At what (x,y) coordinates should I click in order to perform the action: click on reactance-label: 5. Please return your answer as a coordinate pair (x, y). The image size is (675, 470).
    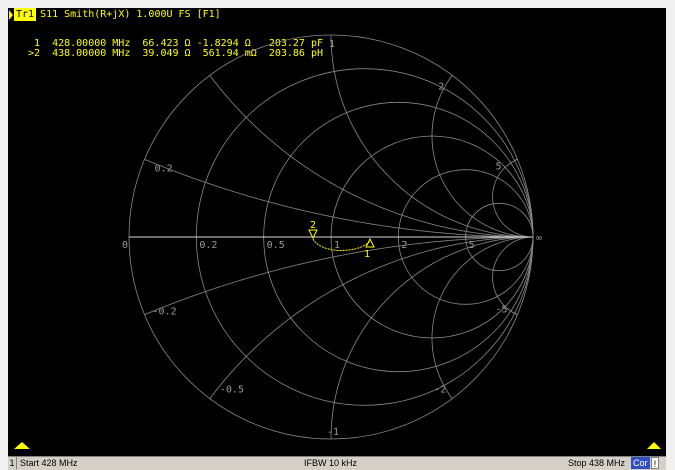
    Looking at the image, I should click on (498, 166).